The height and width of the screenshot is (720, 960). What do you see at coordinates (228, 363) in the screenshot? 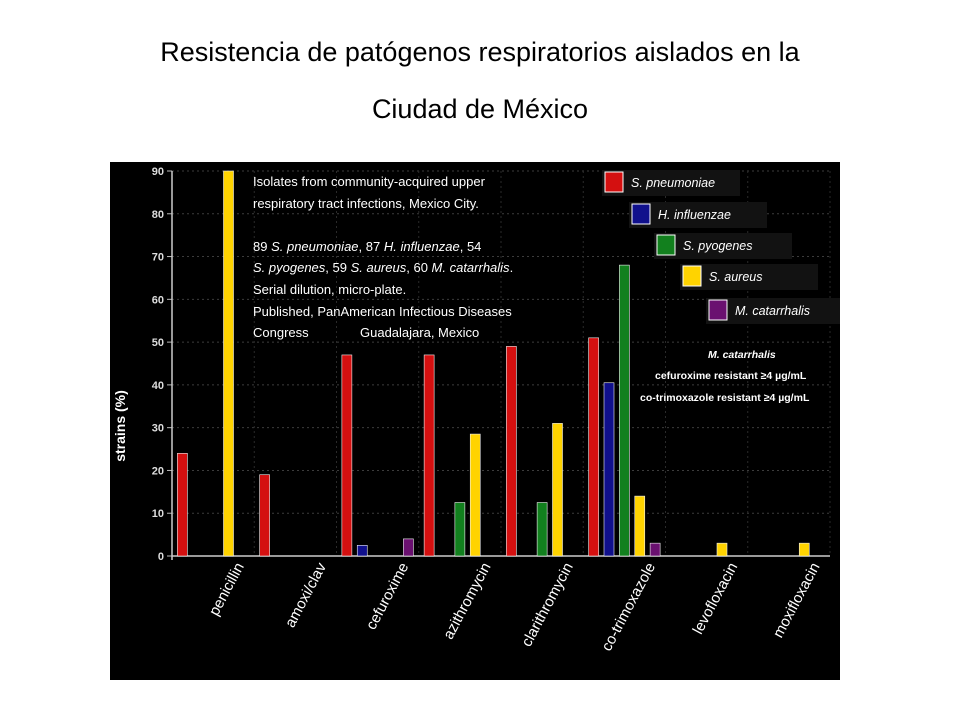
I see `bar-s--aureus-penicillin` at bounding box center [228, 363].